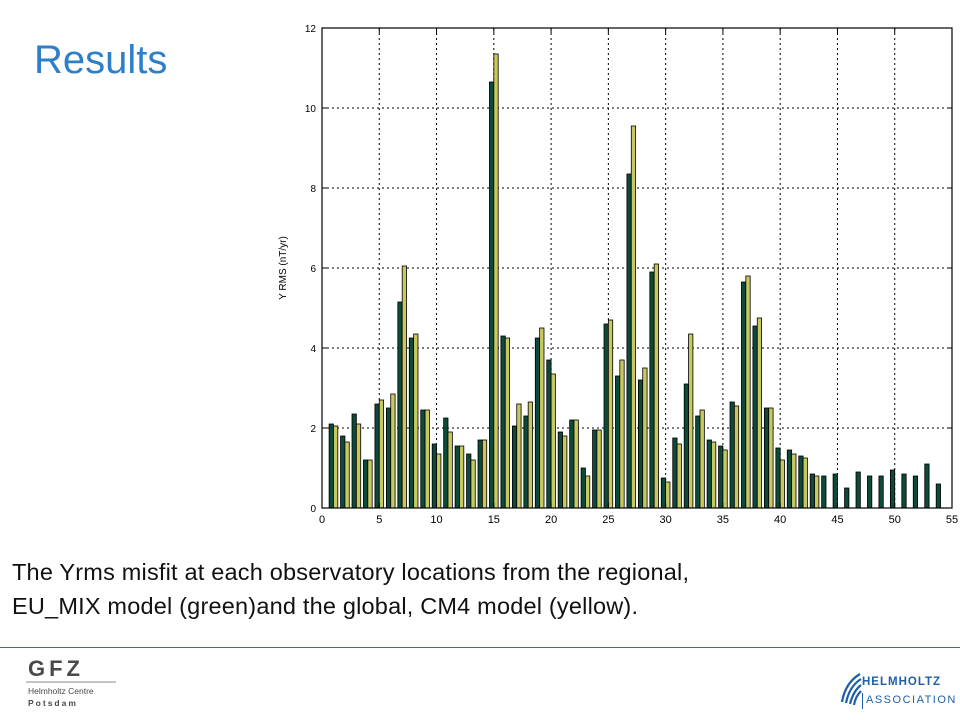 This screenshot has width=960, height=720. I want to click on gfz-logo-text: GFZ, so click(56, 668).